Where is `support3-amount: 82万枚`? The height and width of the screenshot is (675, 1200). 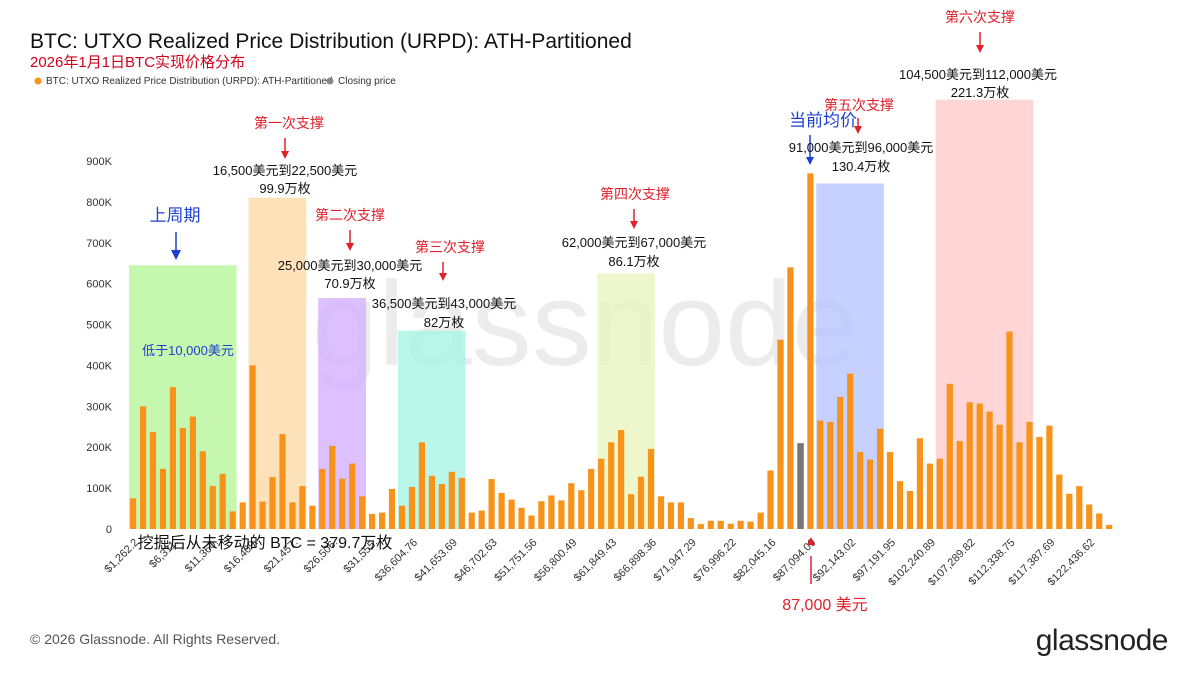 support3-amount: 82万枚 is located at coordinates (444, 322).